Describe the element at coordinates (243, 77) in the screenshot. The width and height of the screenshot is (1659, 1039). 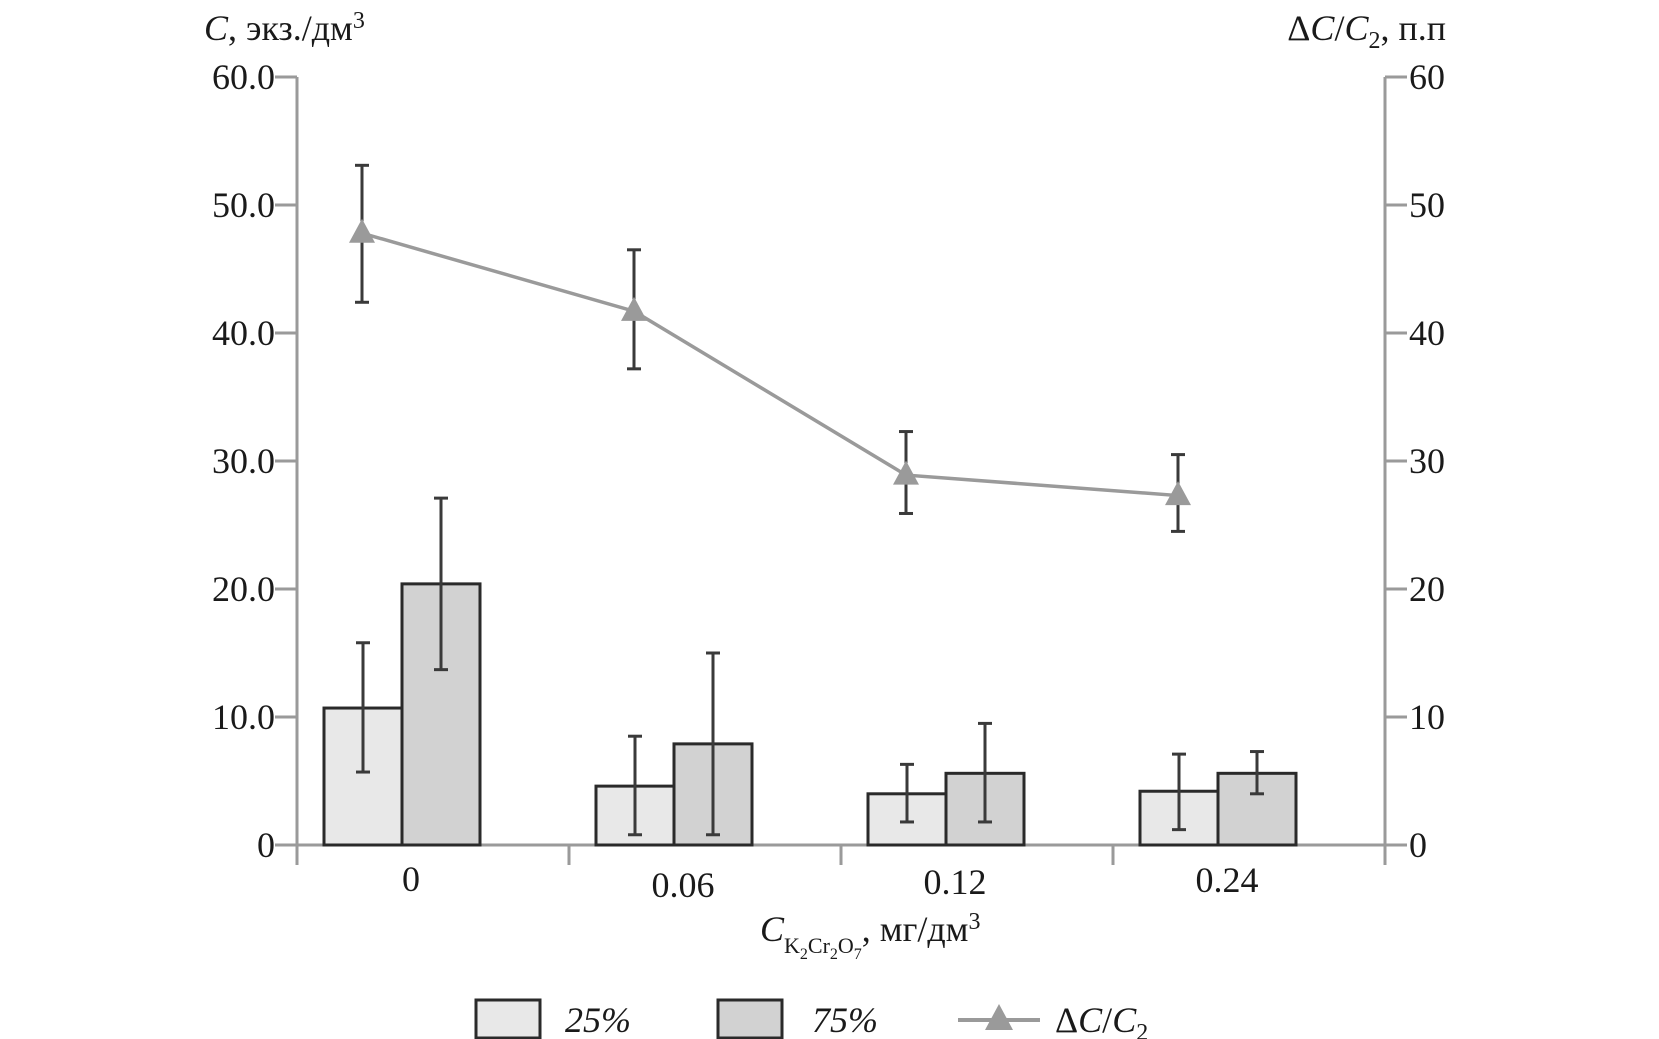
I see `left-tick-label: 60.0` at that location.